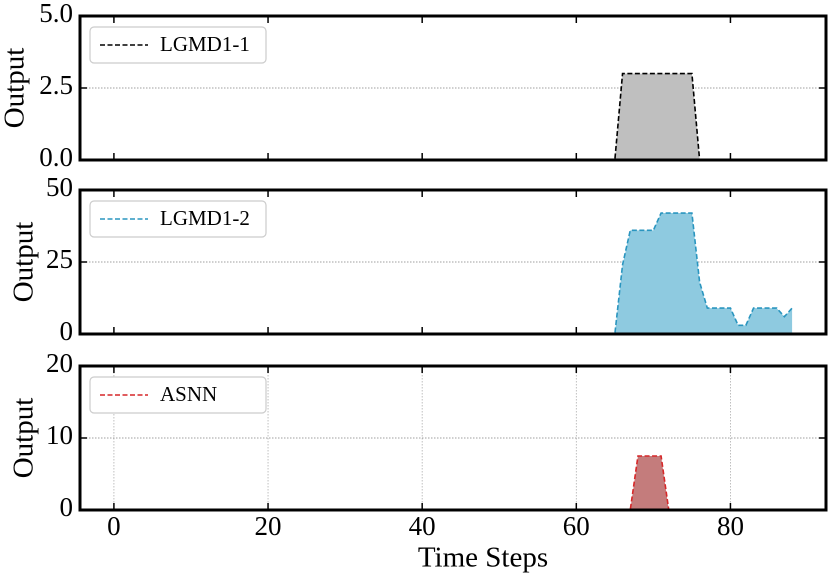 This screenshot has height=580, width=831. Describe the element at coordinates (730, 526) in the screenshot. I see `x-tick-label: 80` at that location.